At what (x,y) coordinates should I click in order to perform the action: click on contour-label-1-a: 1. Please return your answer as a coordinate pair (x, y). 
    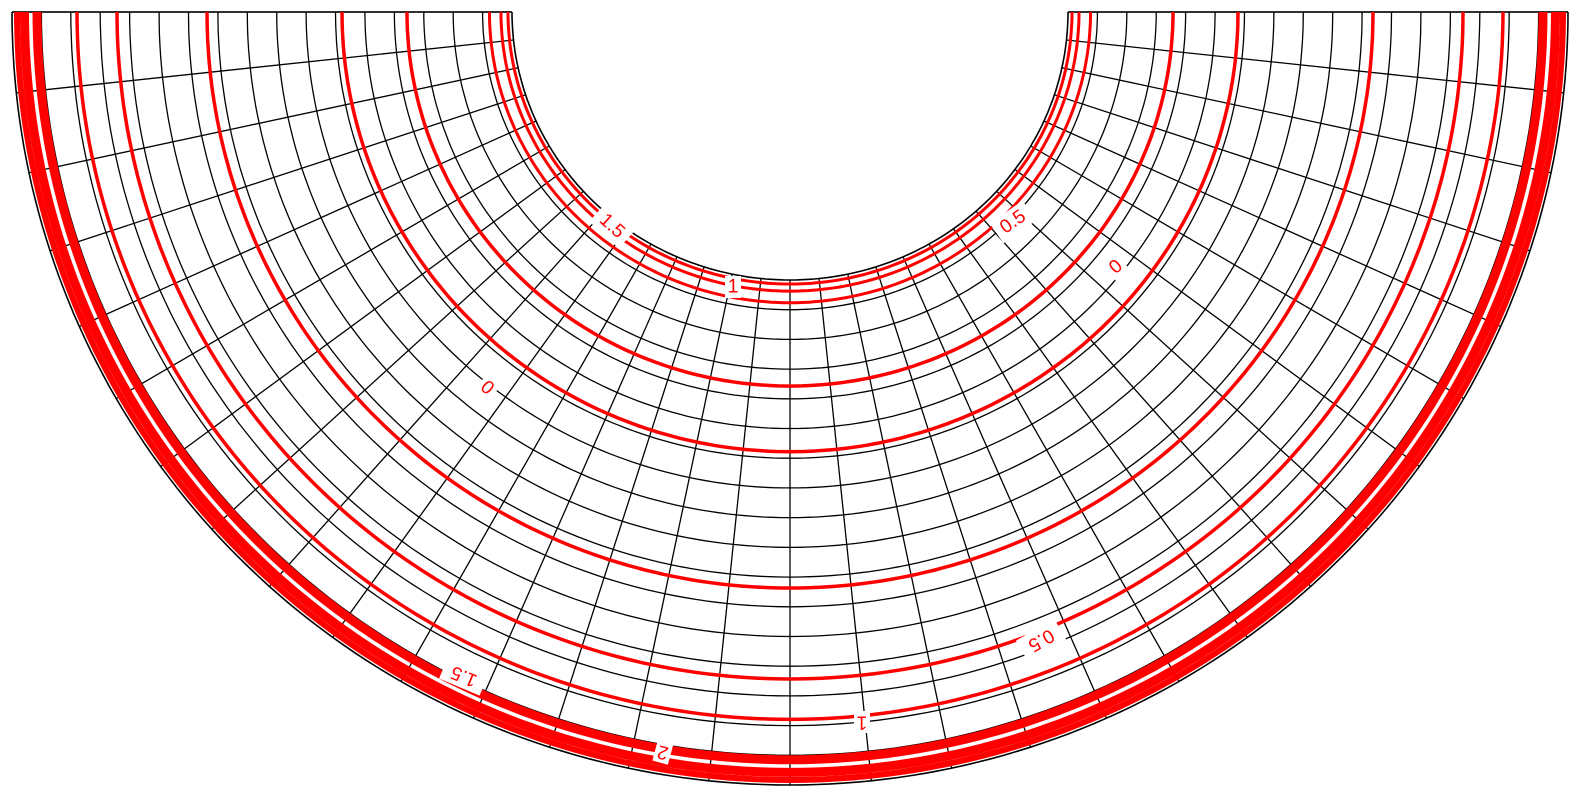
    Looking at the image, I should click on (733, 287).